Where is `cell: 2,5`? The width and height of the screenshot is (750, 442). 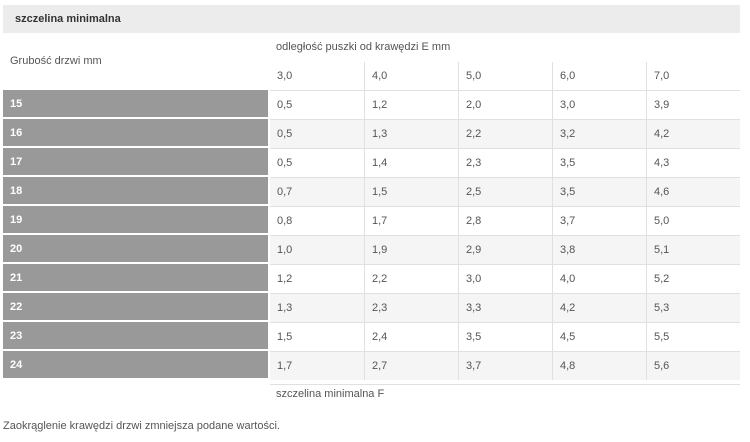
cell: 2,5 is located at coordinates (505, 191).